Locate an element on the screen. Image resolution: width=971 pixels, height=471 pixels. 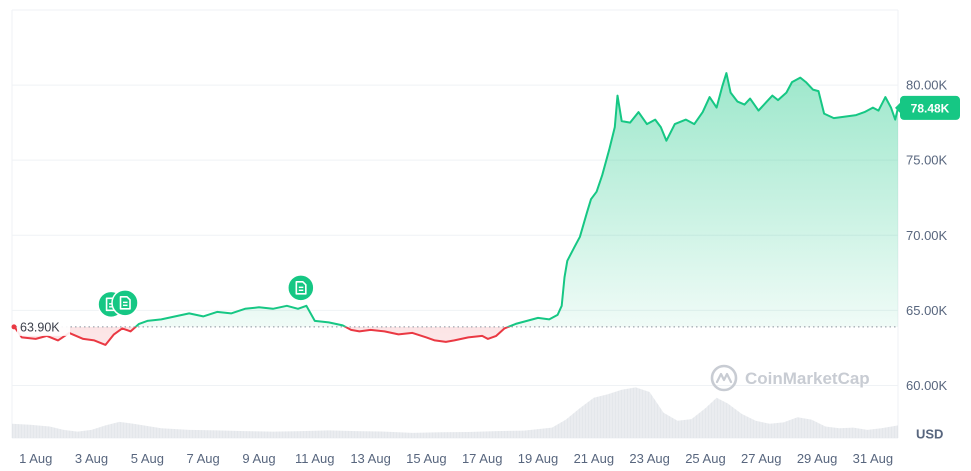
current-value-badge is located at coordinates (930, 107).